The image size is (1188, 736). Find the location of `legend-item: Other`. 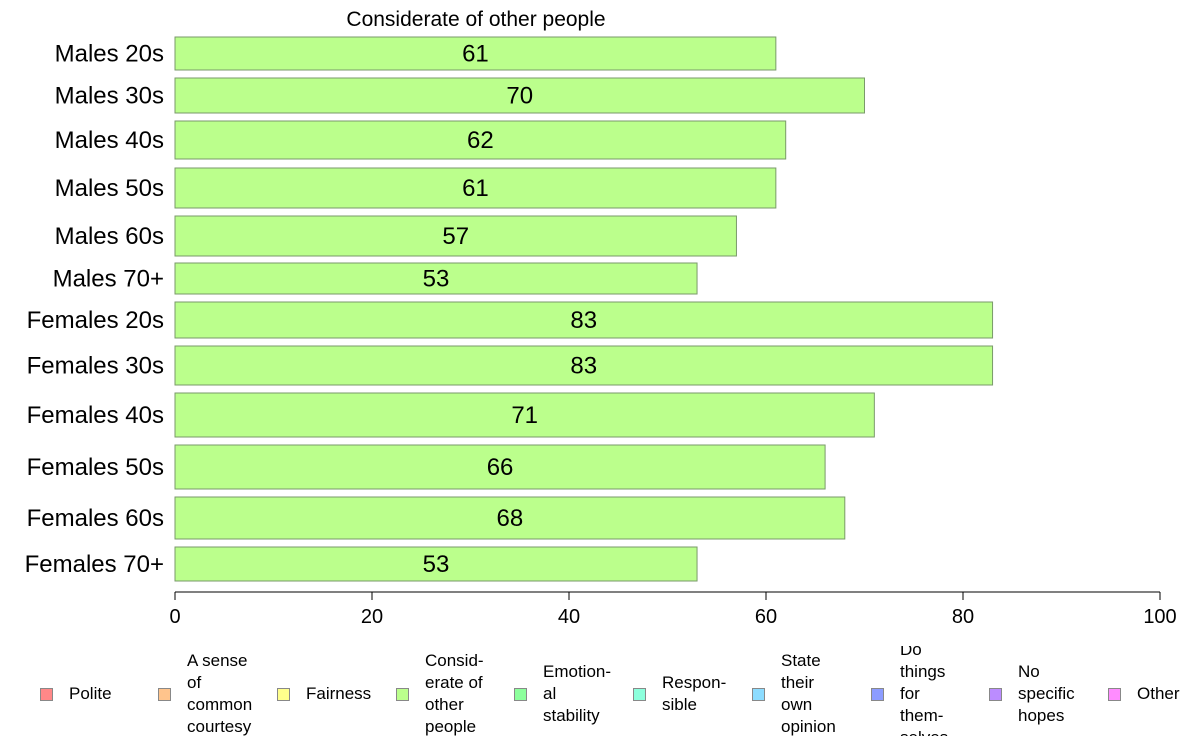

legend-item: Other is located at coordinates (1144, 691).